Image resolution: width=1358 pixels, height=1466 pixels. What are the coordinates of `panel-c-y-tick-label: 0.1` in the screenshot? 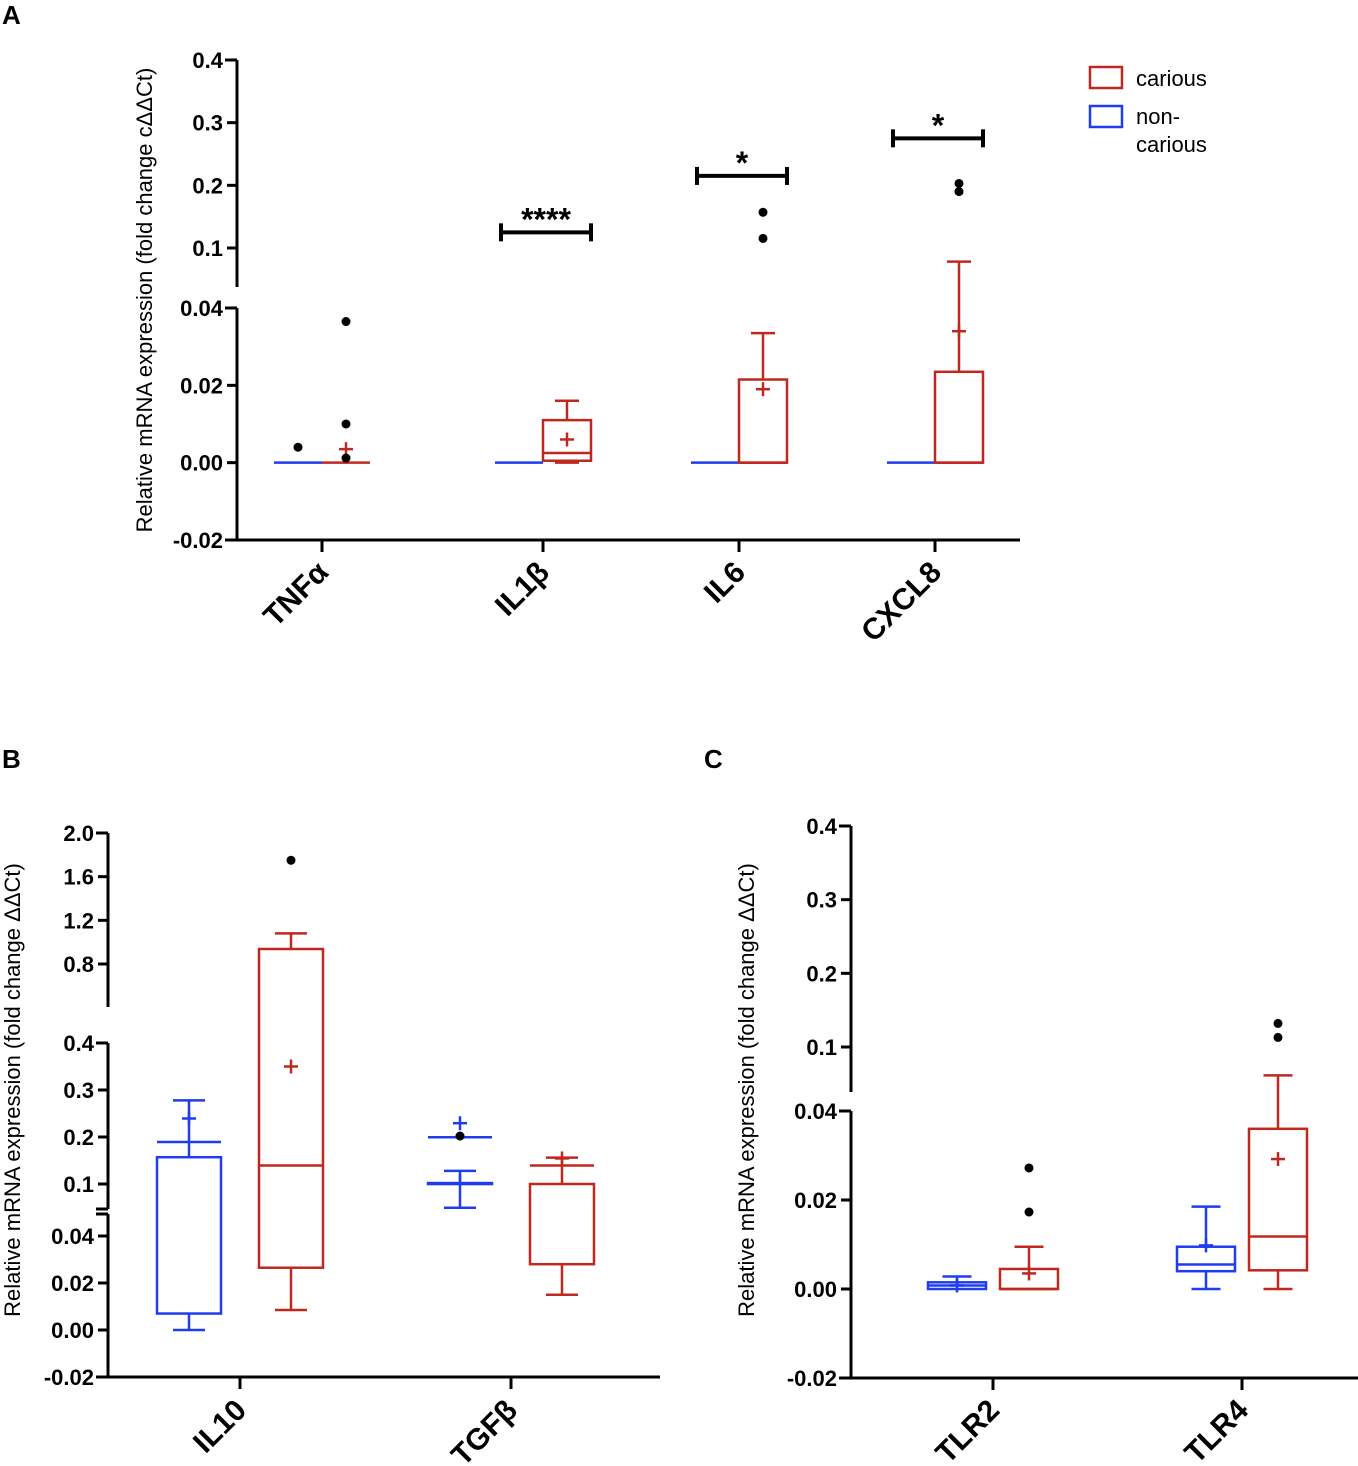 It's located at (821, 1047).